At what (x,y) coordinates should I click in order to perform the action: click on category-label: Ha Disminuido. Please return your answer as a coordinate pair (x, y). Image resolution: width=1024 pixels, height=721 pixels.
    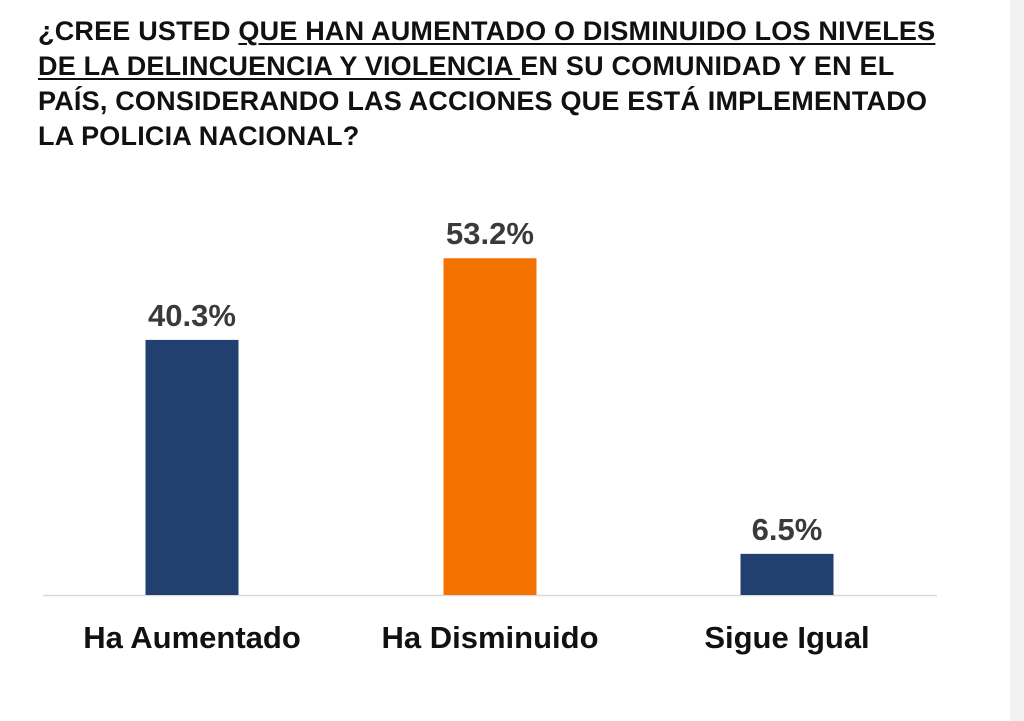
    Looking at the image, I should click on (489, 637).